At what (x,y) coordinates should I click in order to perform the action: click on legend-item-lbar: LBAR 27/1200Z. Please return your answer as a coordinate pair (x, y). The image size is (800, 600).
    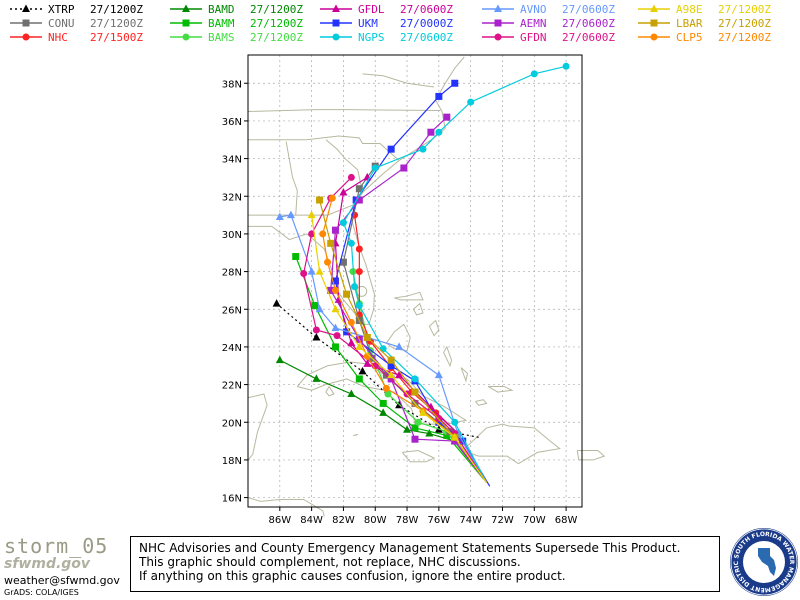
    Looking at the image, I should click on (703, 23).